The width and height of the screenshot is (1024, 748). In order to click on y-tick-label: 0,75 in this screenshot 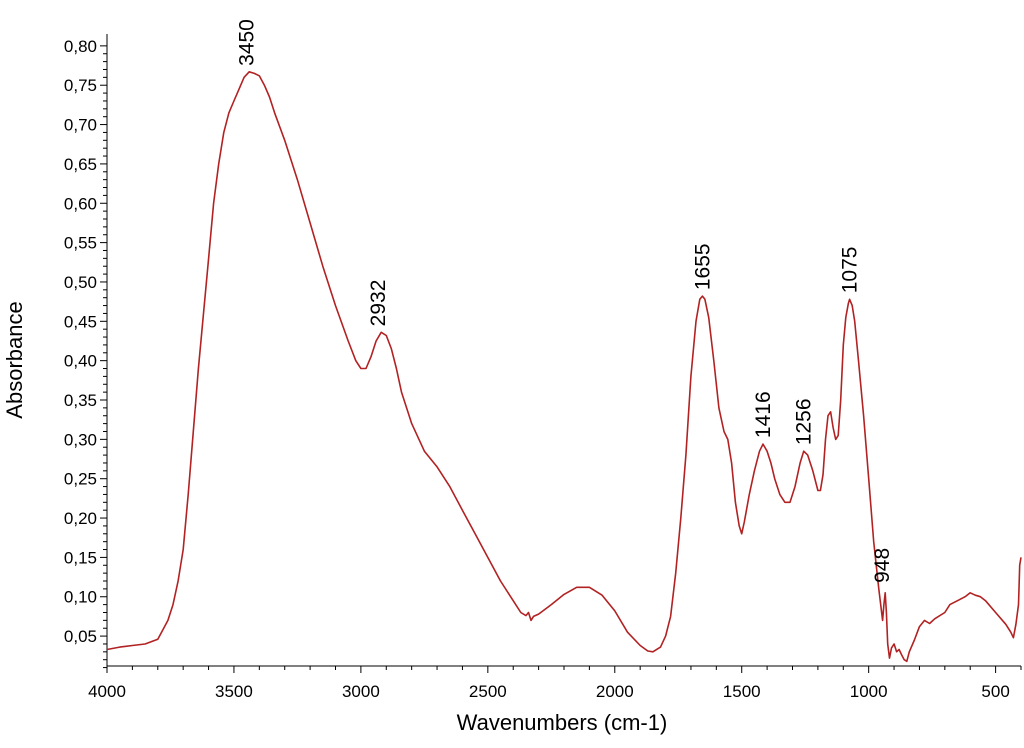, I will do `click(80, 85)`.